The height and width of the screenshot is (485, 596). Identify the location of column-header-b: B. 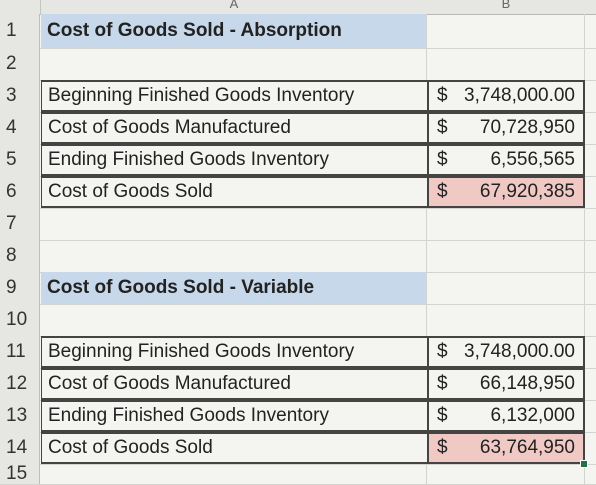
(506, 7).